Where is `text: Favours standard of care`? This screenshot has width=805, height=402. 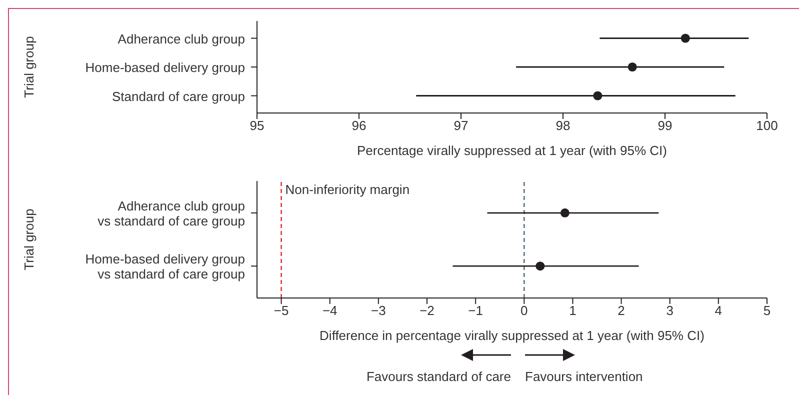
text: Favours standard of care is located at coordinates (438, 376).